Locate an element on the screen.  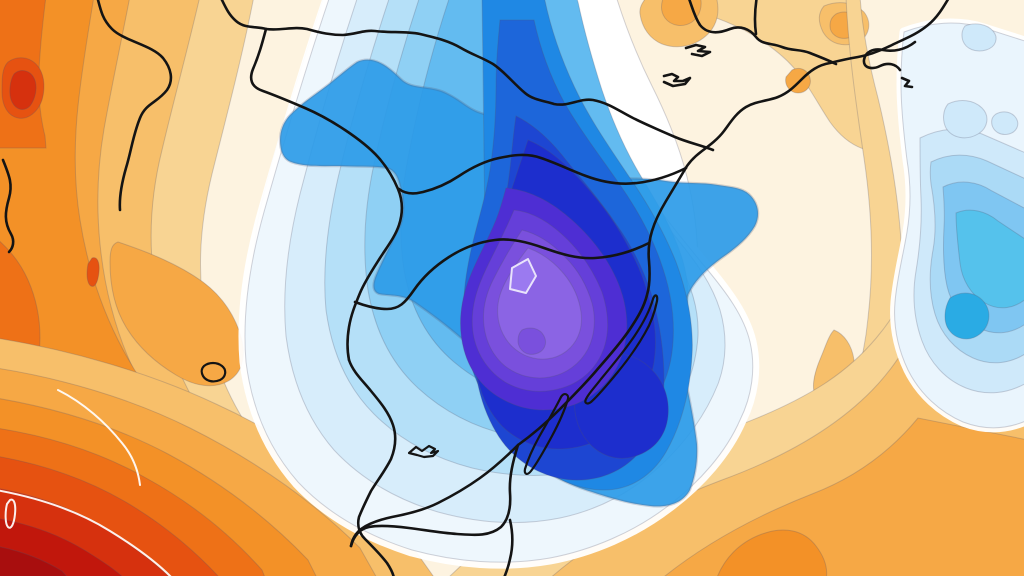
warm-highlight-contours is located at coordinates (86, 482).